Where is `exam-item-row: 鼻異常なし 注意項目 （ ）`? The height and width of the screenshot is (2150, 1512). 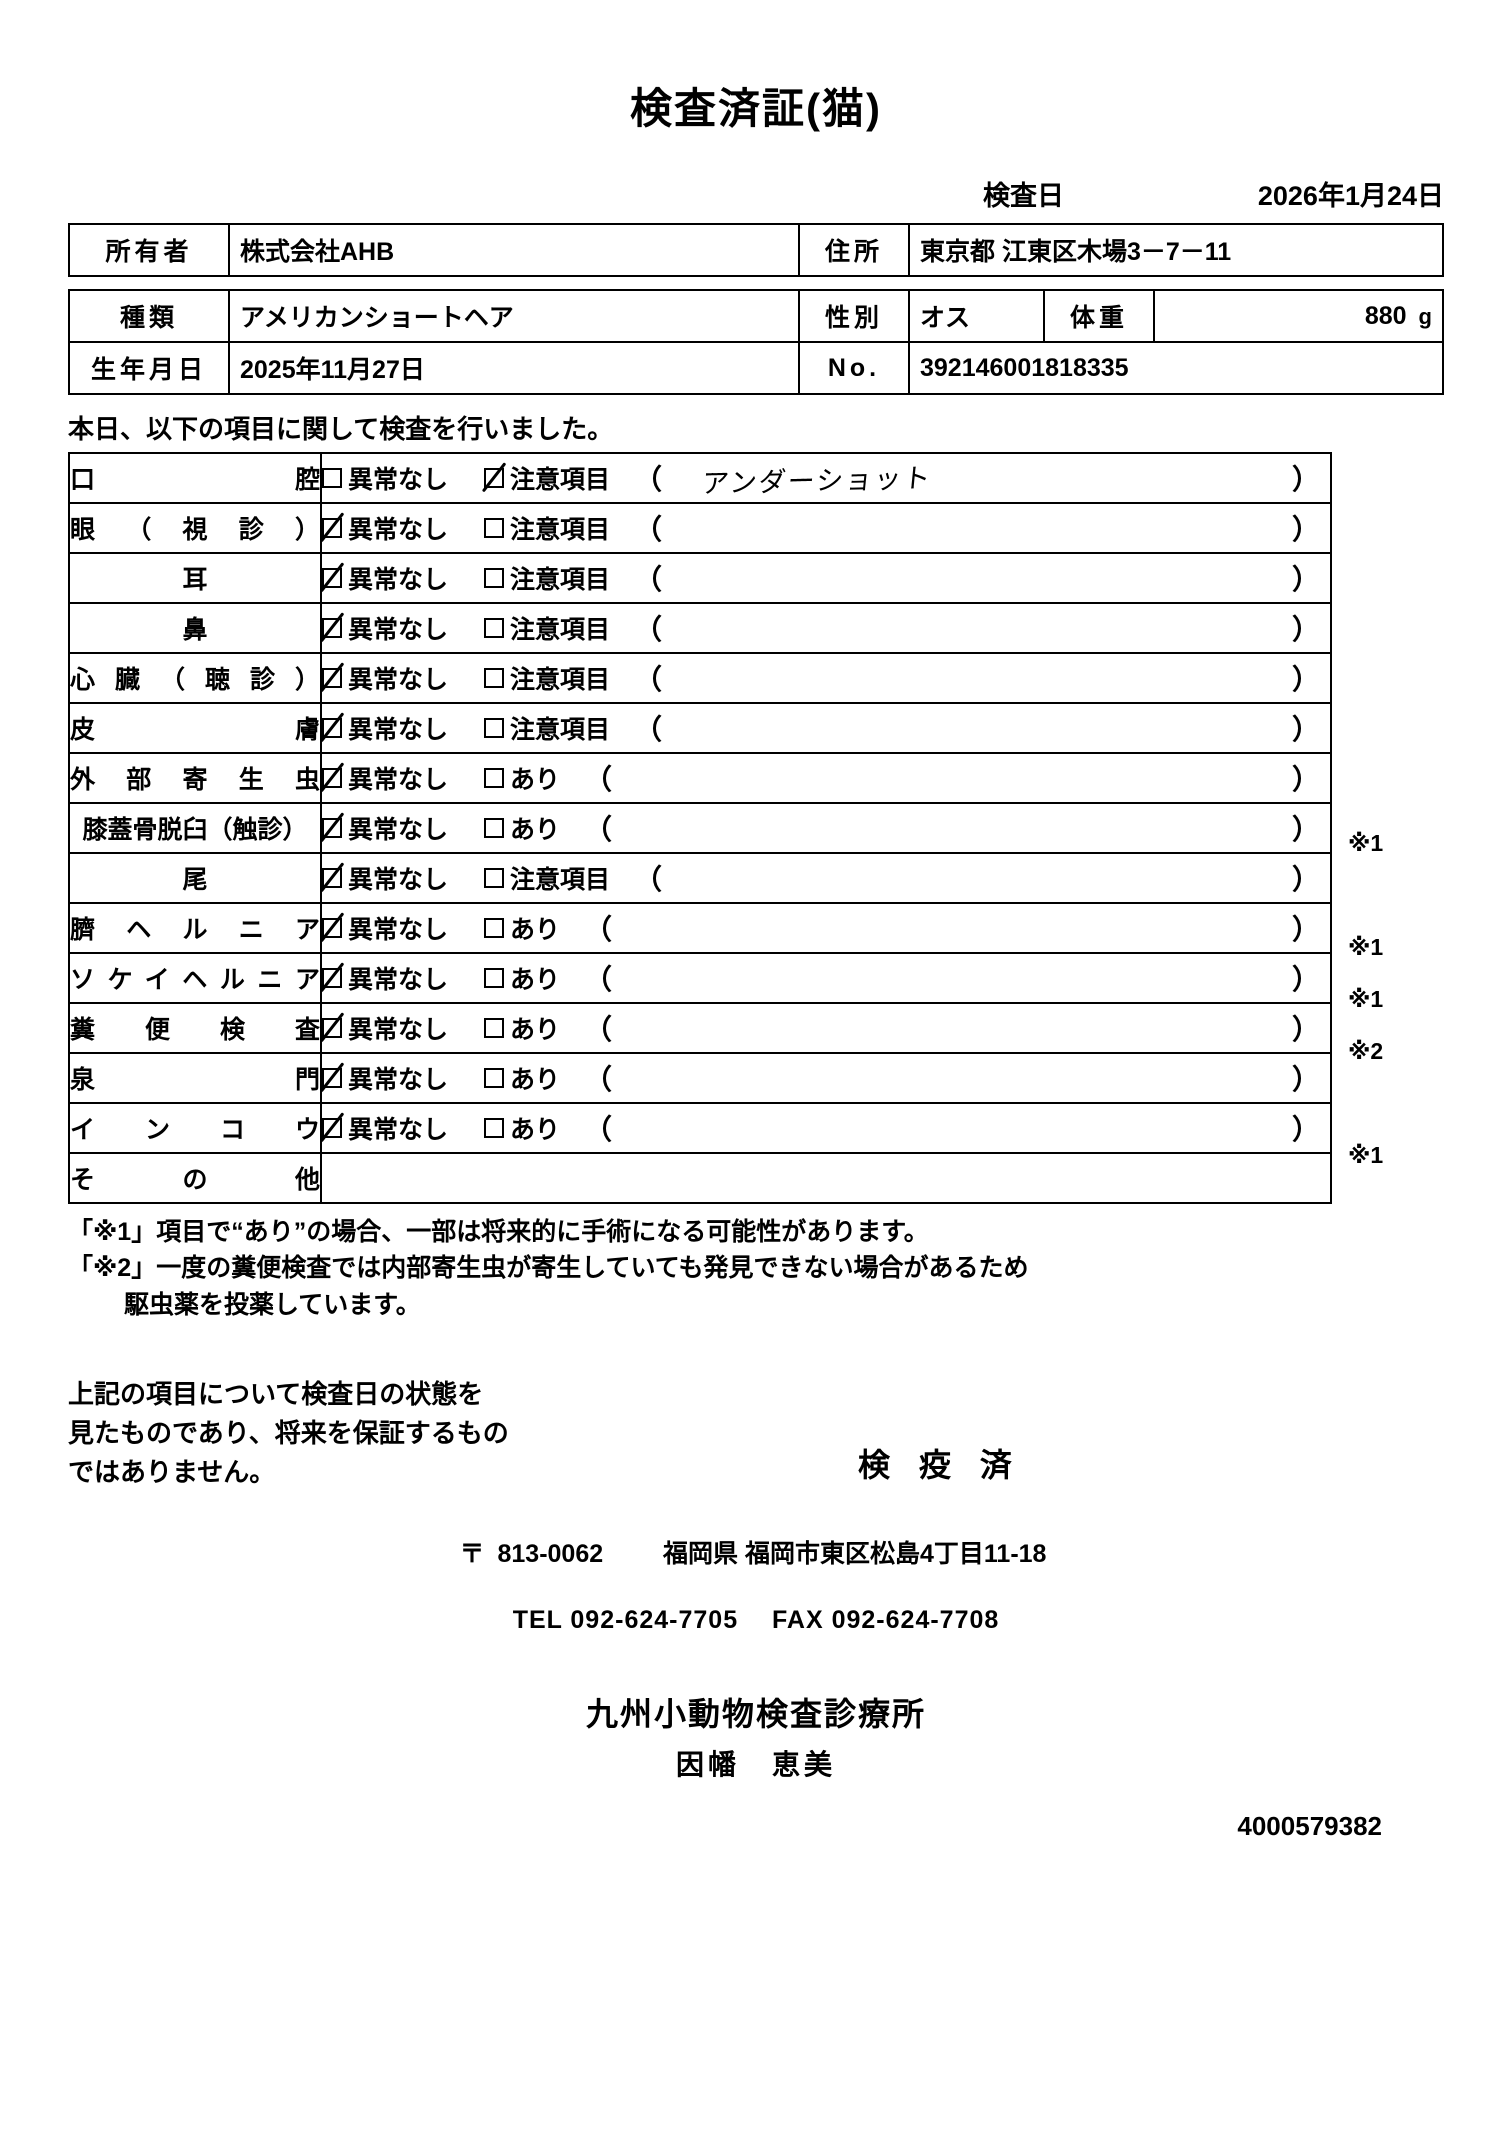 exam-item-row: 鼻異常なし 注意項目 （ ） is located at coordinates (700, 628).